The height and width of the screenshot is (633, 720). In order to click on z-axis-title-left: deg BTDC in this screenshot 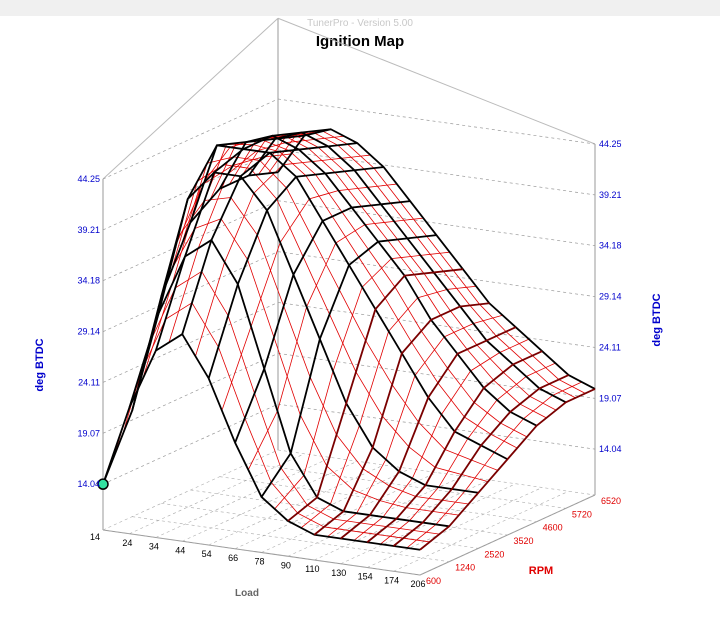, I will do `click(40, 364)`.